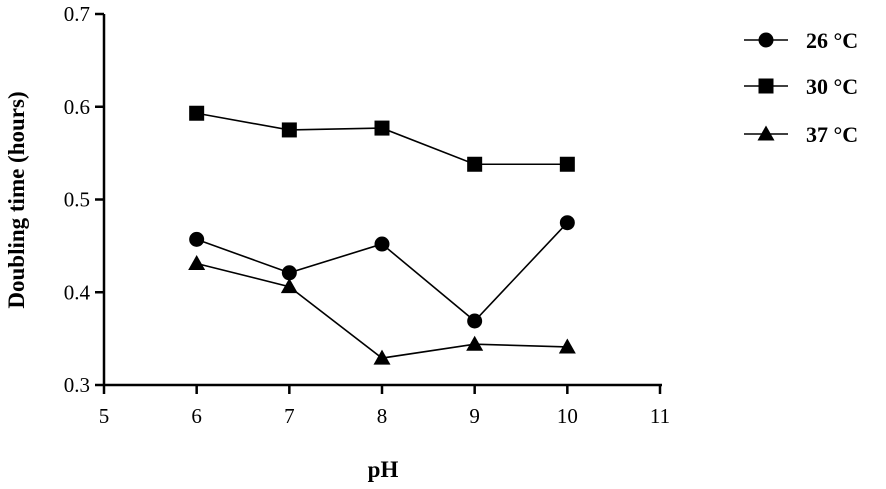  I want to click on series-triangle, so click(382, 309).